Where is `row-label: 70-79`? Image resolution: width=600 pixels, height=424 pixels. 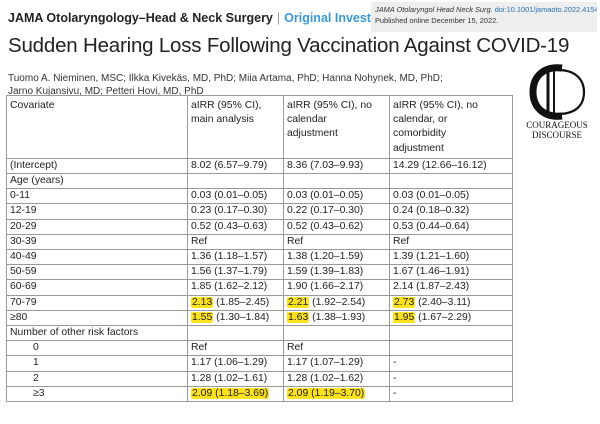
row-label: 70-79 is located at coordinates (97, 302).